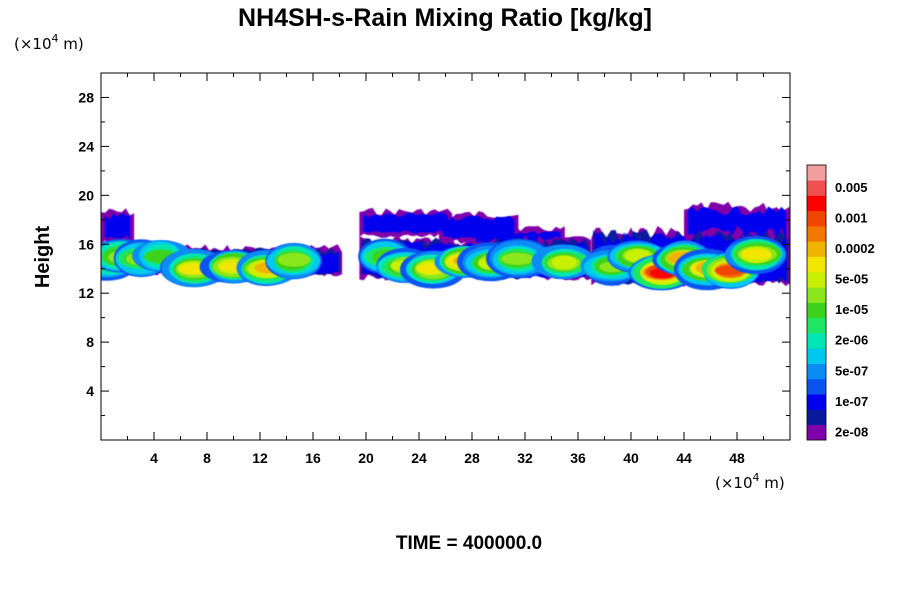 The image size is (900, 600). What do you see at coordinates (851, 187) in the screenshot?
I see `colorbar-label: 0.005` at bounding box center [851, 187].